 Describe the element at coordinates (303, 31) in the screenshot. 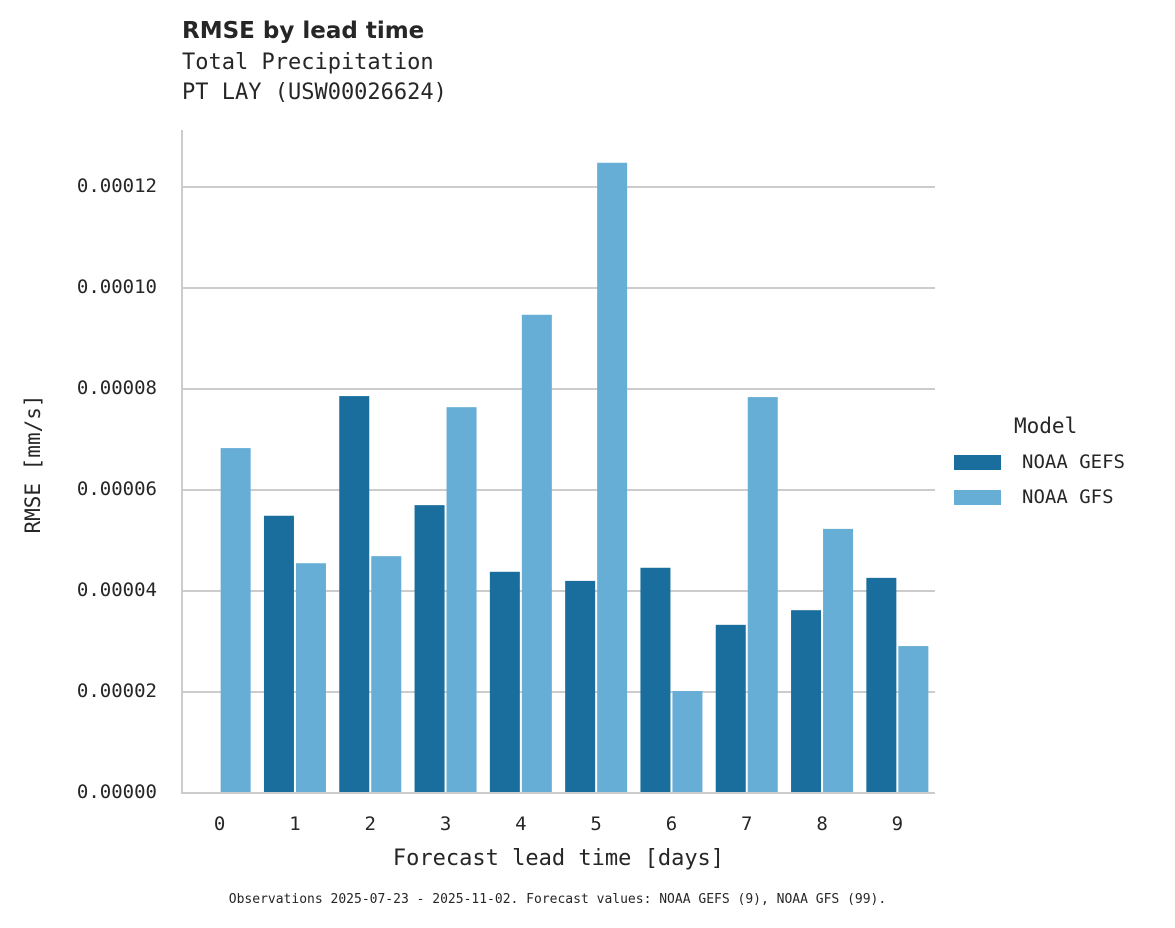

I see `chart-title: RMSE by lead time` at that location.